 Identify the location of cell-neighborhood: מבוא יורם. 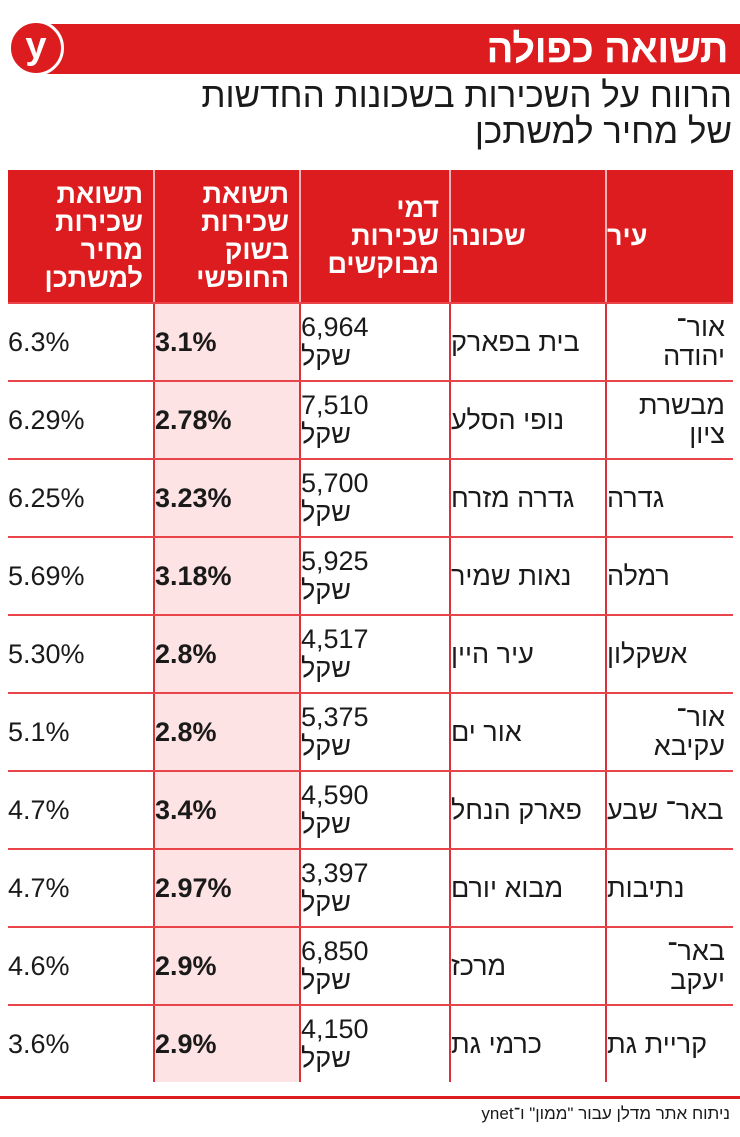
(527, 888).